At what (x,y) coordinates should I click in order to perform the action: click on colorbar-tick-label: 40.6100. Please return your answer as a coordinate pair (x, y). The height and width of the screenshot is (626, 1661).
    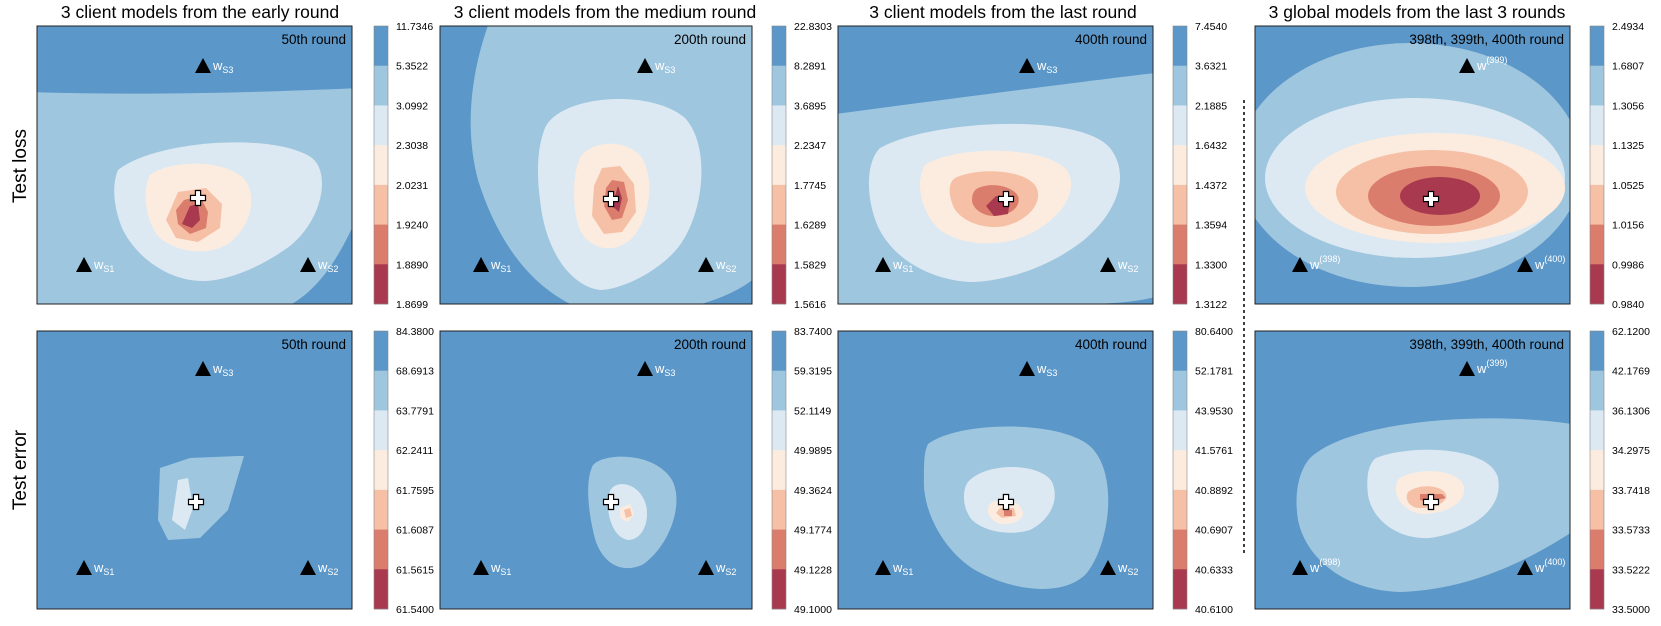
    Looking at the image, I should click on (1214, 610).